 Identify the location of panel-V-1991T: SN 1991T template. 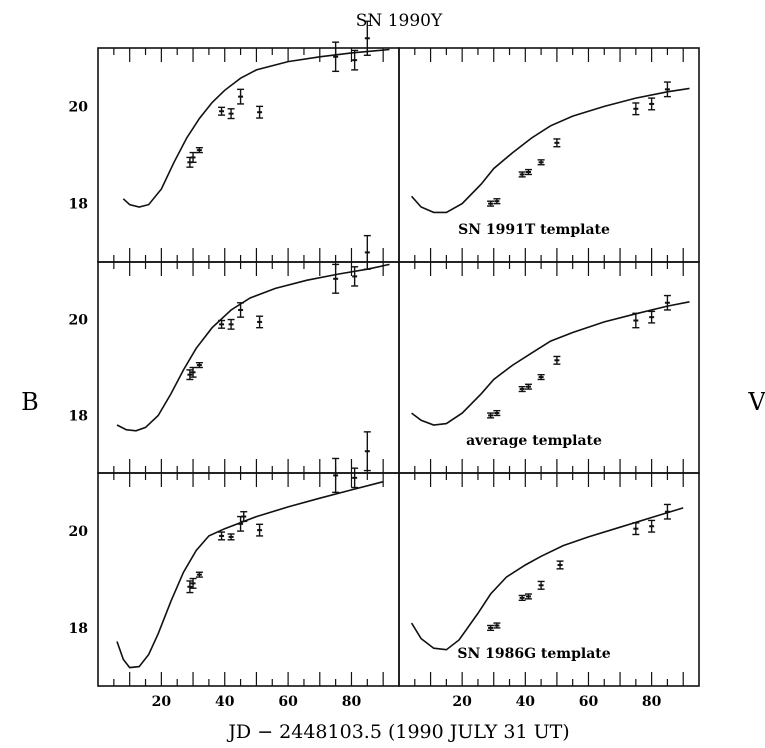
(549, 155).